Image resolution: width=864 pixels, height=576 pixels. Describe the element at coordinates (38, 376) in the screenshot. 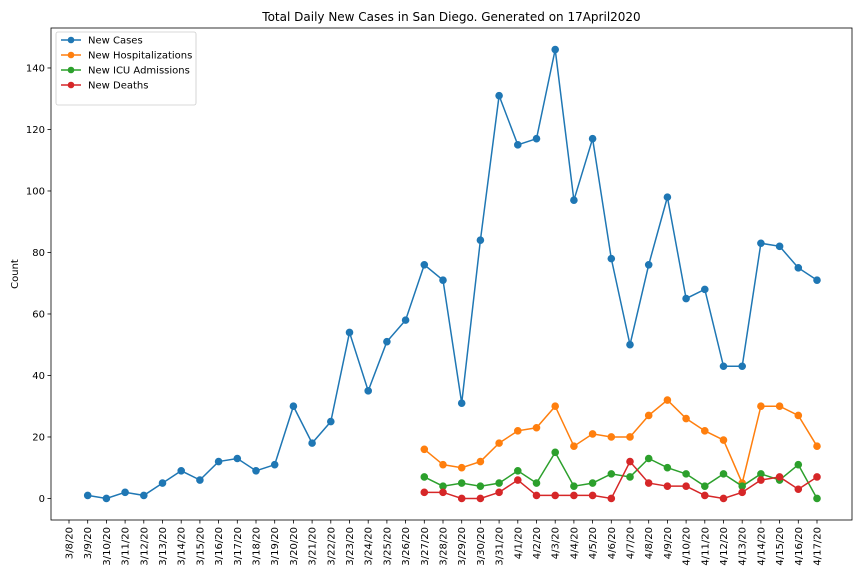

I see `y-tick-label: 40` at that location.